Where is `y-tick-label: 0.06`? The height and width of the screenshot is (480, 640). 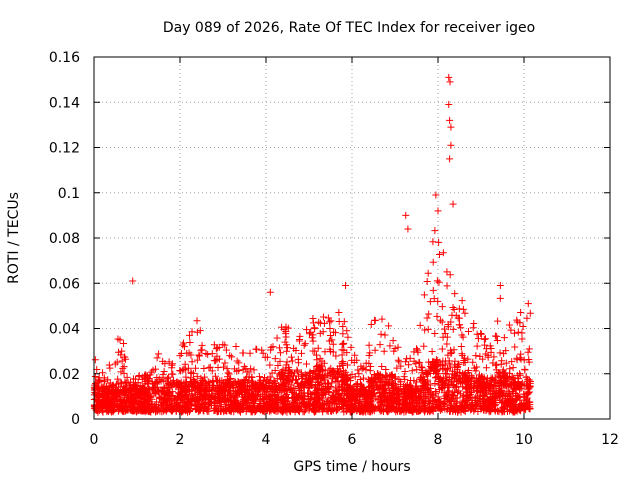
y-tick-label: 0.06 is located at coordinates (64, 284).